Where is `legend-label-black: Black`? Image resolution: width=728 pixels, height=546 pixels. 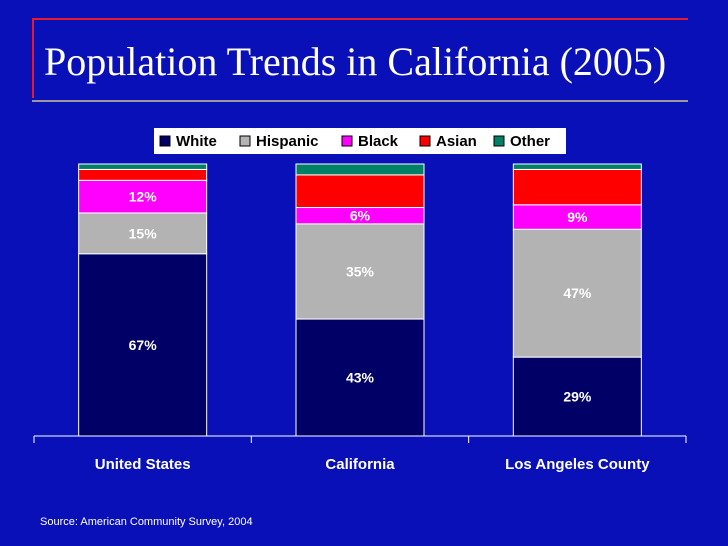
legend-label-black: Black is located at coordinates (378, 141).